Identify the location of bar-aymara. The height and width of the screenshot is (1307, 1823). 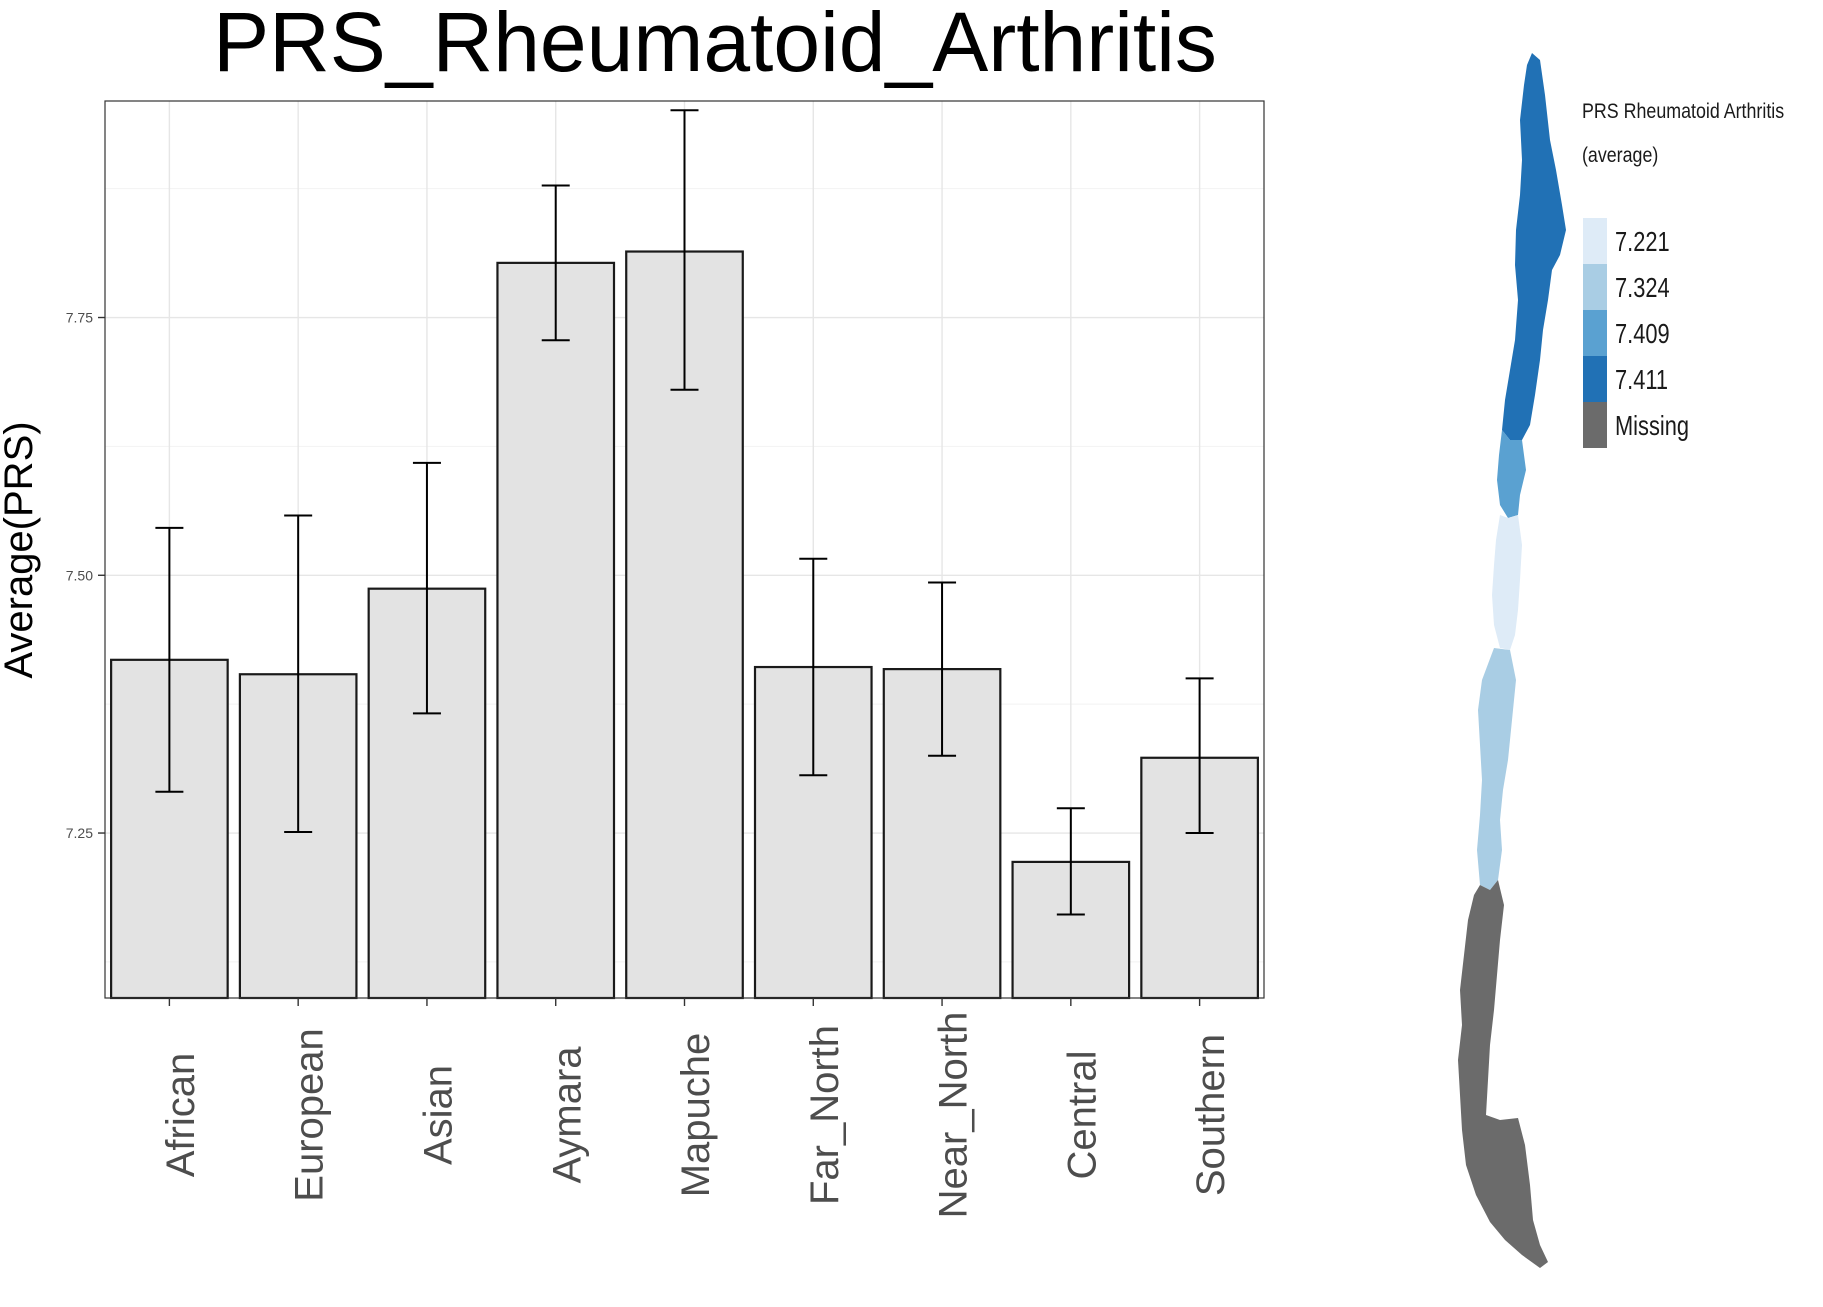
(556, 630).